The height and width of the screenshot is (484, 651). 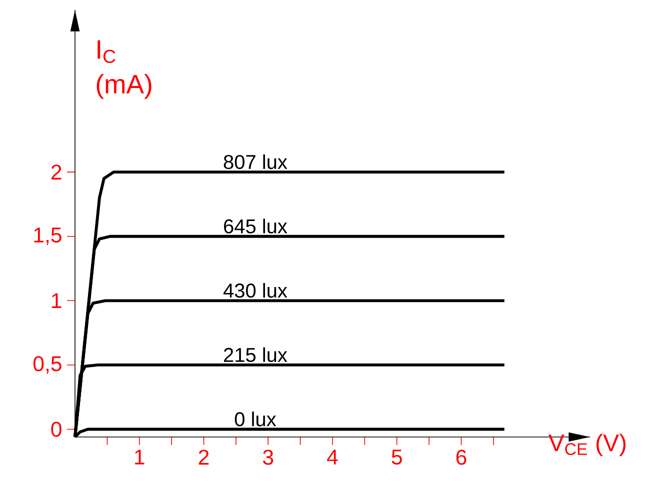 I want to click on x-tick-label: 3, so click(x=268, y=457).